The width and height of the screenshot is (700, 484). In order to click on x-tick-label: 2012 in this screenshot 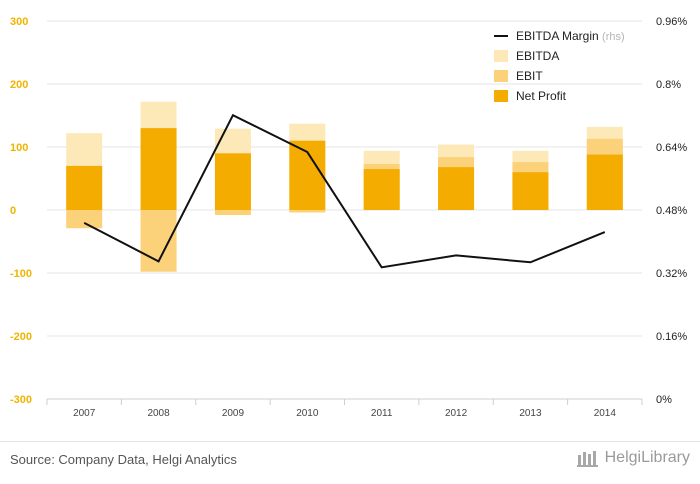, I will do `click(456, 413)`.